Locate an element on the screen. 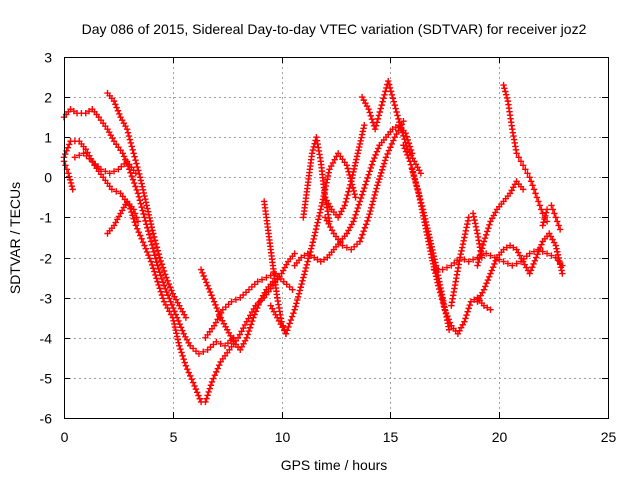 Image resolution: width=640 pixels, height=480 pixels. x-tick-label: 20 is located at coordinates (500, 437).